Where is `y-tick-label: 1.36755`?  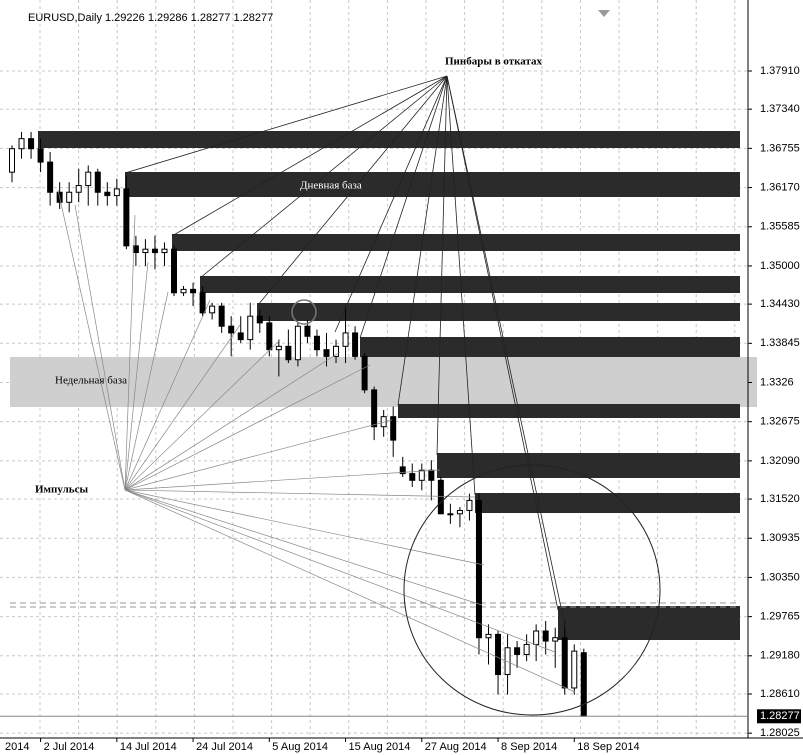 y-tick-label: 1.36755 is located at coordinates (780, 148).